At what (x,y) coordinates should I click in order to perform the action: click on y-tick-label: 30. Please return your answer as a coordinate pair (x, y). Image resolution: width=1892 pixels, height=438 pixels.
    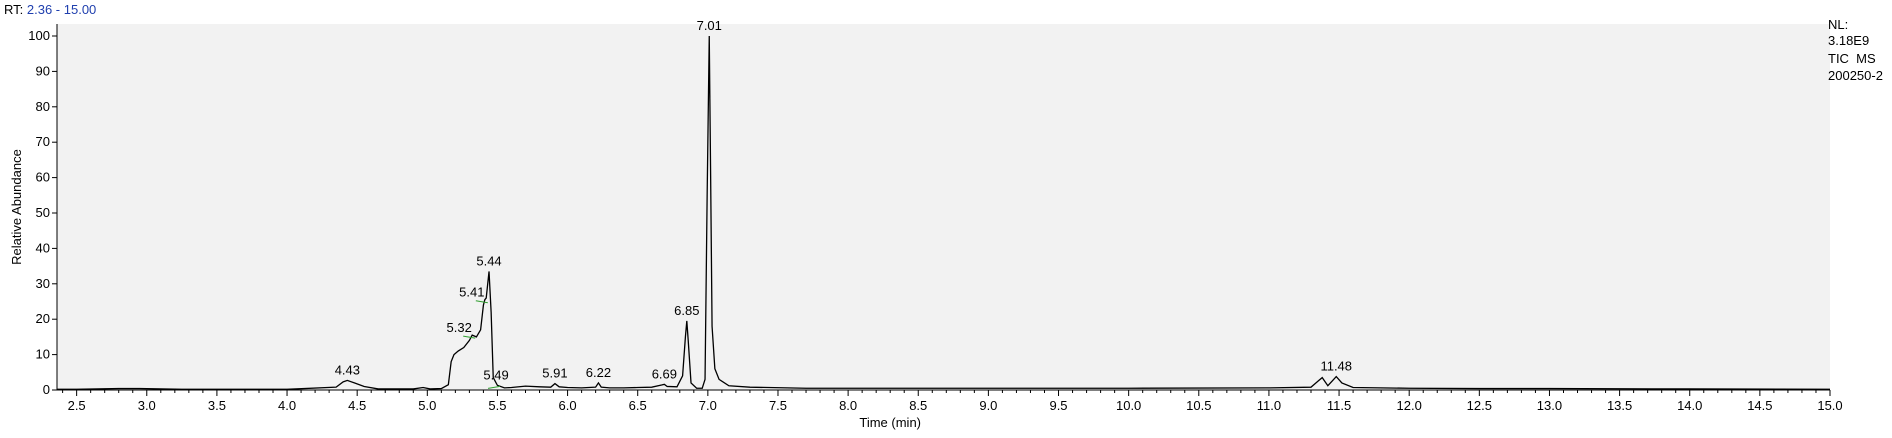
    Looking at the image, I should click on (43, 283).